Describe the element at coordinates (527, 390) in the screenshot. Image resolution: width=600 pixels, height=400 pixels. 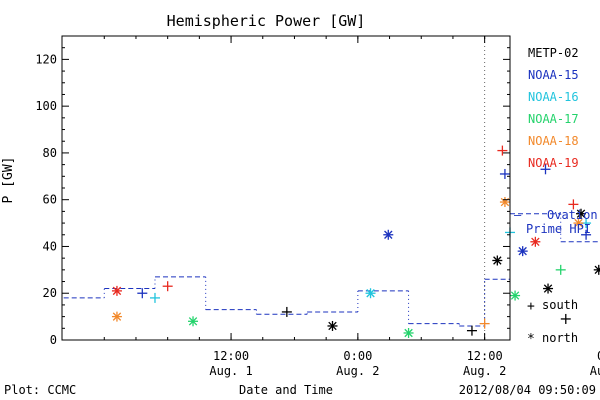
I see `footer-timestamp: 2012/08/04 09:50:09` at that location.